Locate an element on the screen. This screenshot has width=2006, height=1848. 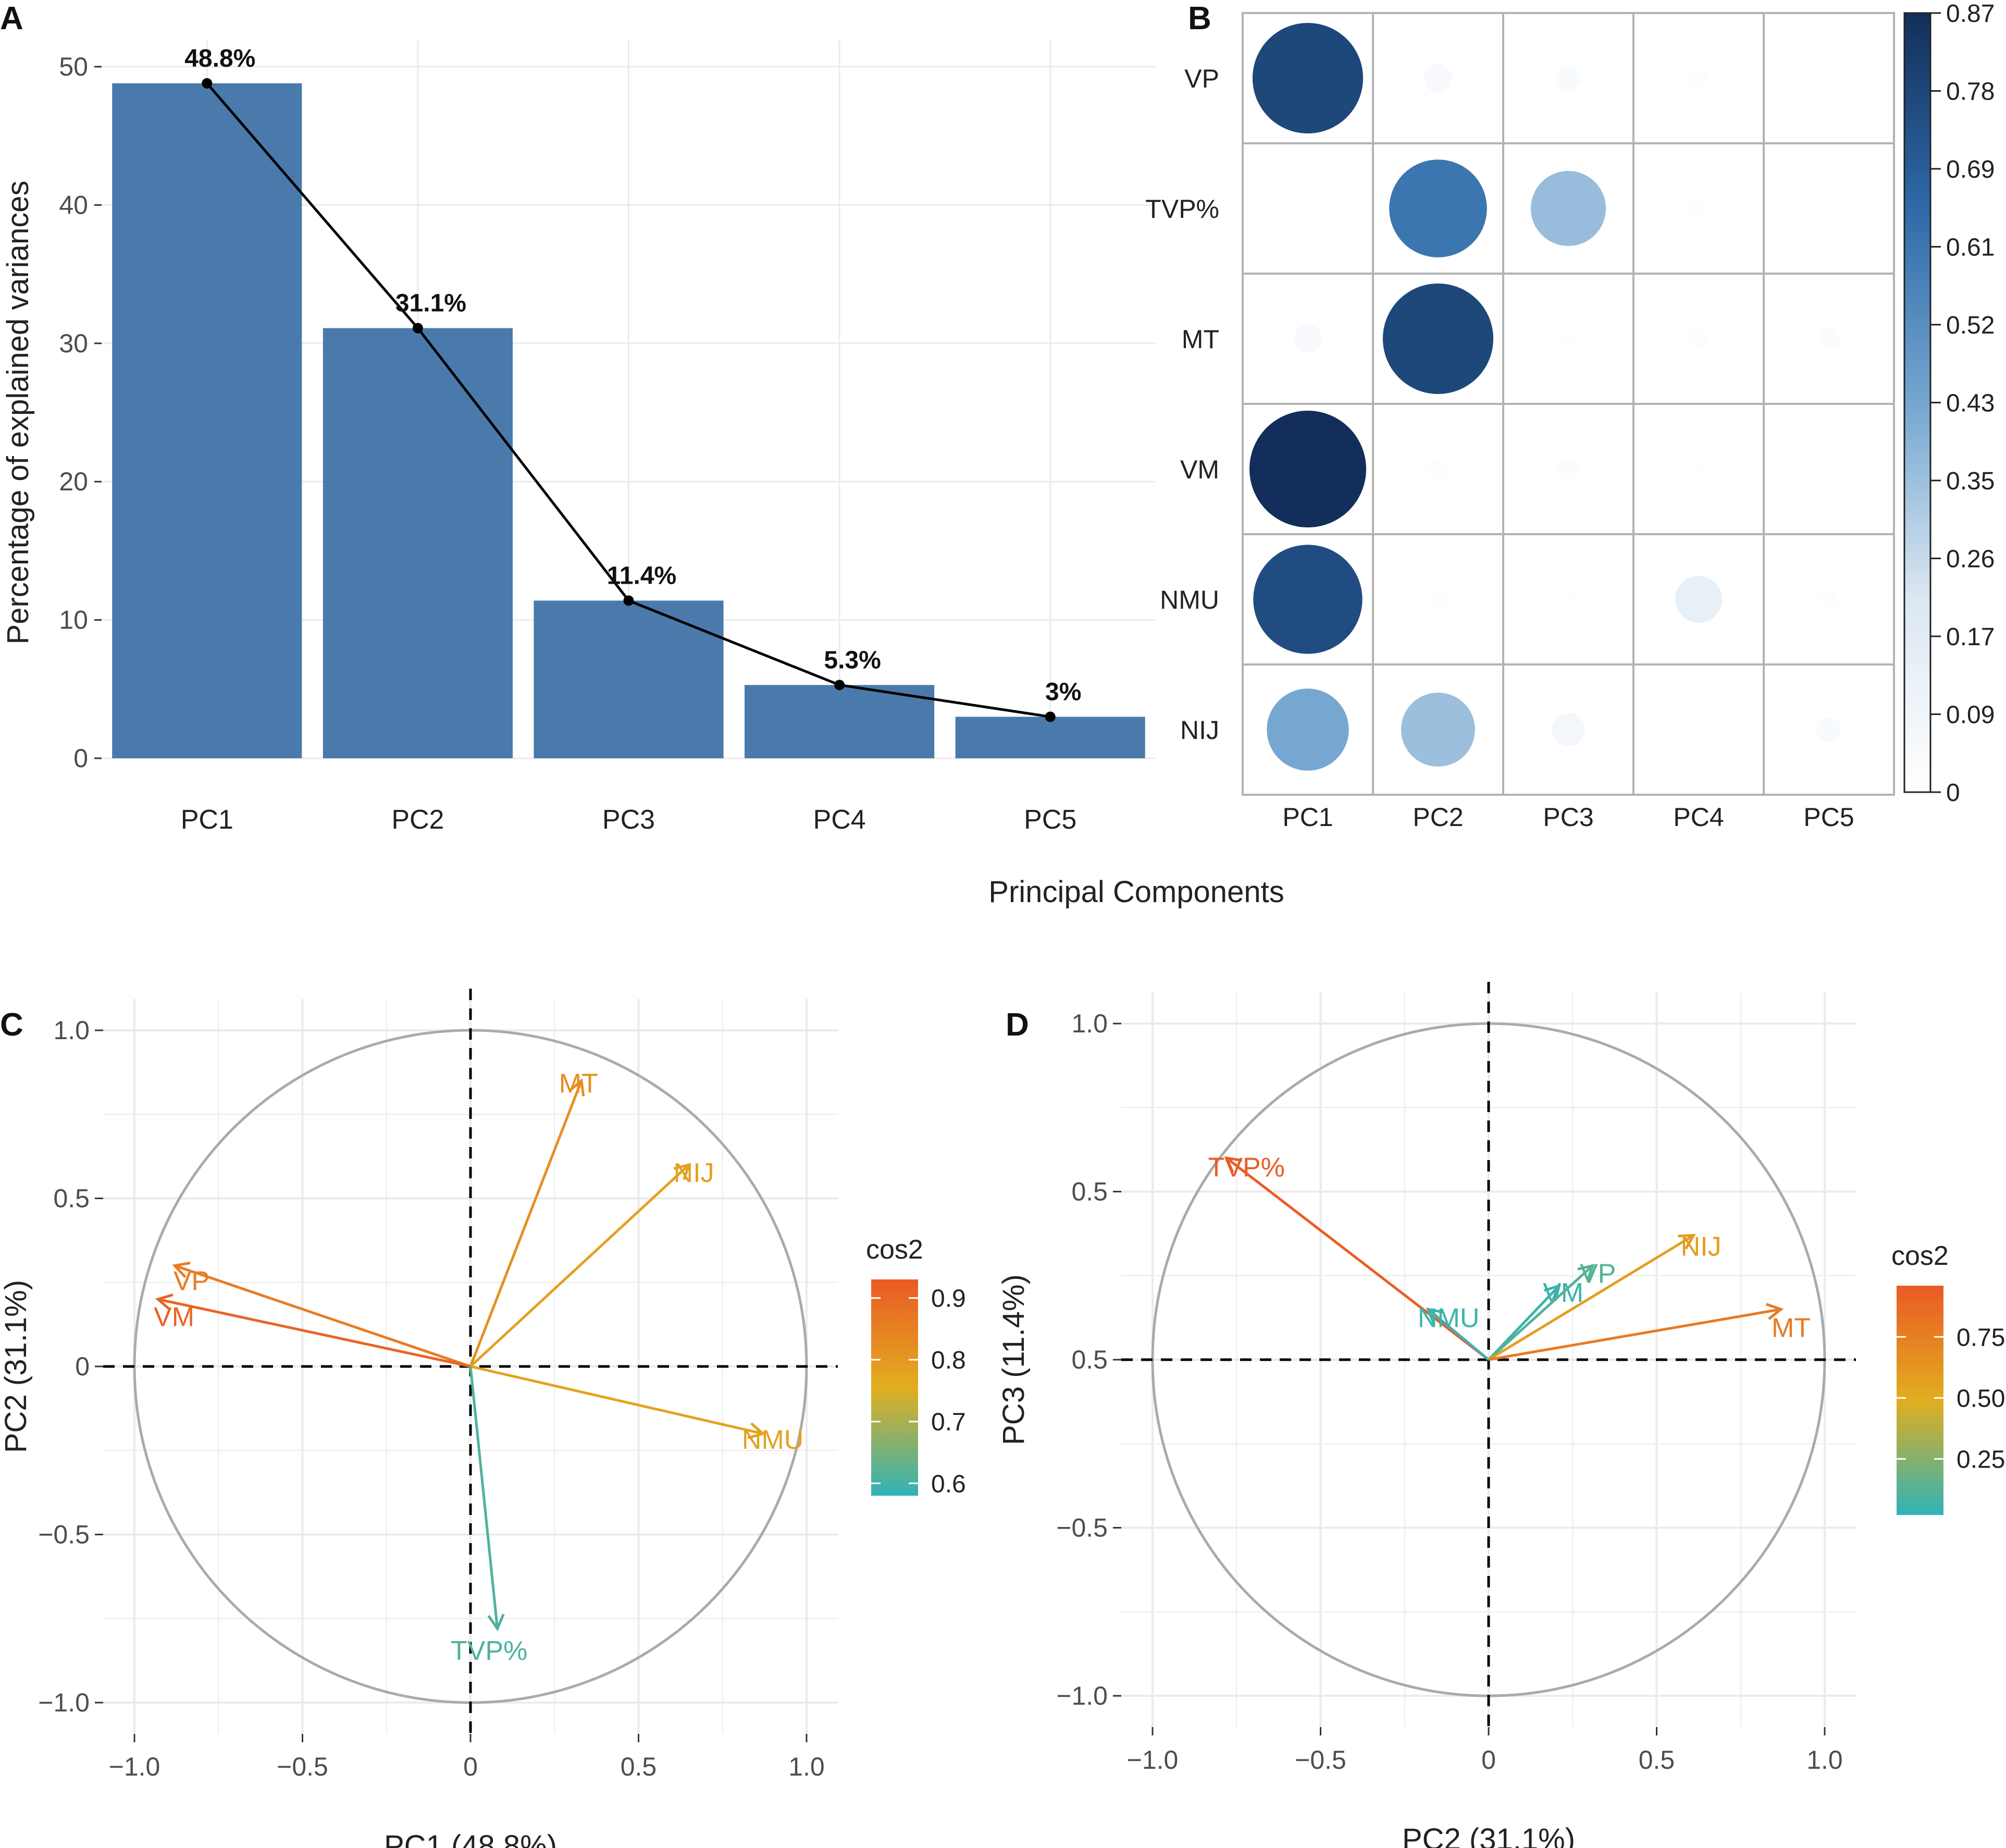
heatmap-cell-vm-pc1 is located at coordinates (1307, 469).